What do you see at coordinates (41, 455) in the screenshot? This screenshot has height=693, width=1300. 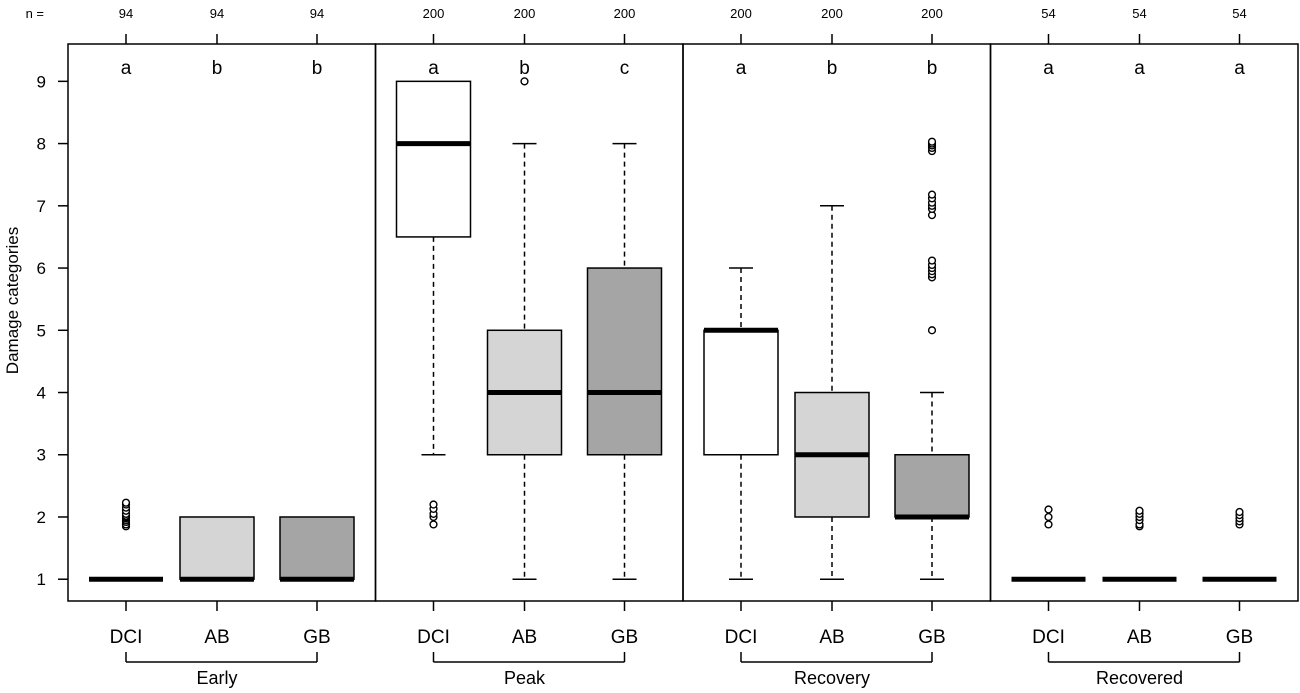 I see `y-tick-label: 3` at bounding box center [41, 455].